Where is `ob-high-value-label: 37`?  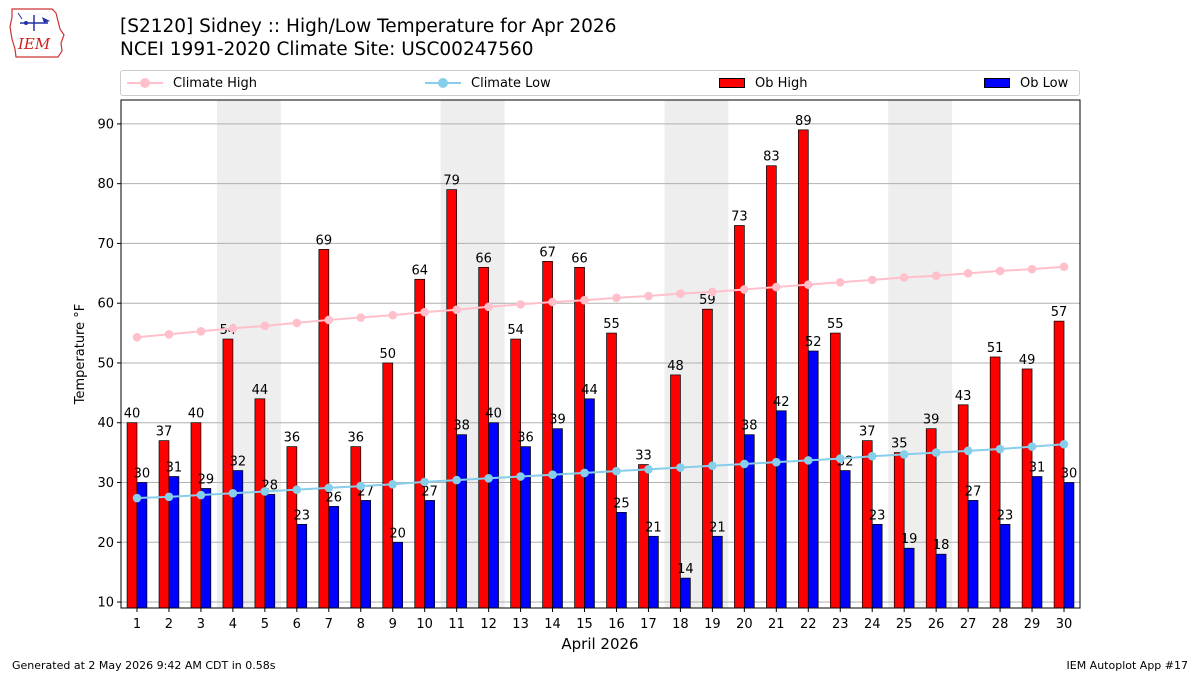 ob-high-value-label: 37 is located at coordinates (867, 432).